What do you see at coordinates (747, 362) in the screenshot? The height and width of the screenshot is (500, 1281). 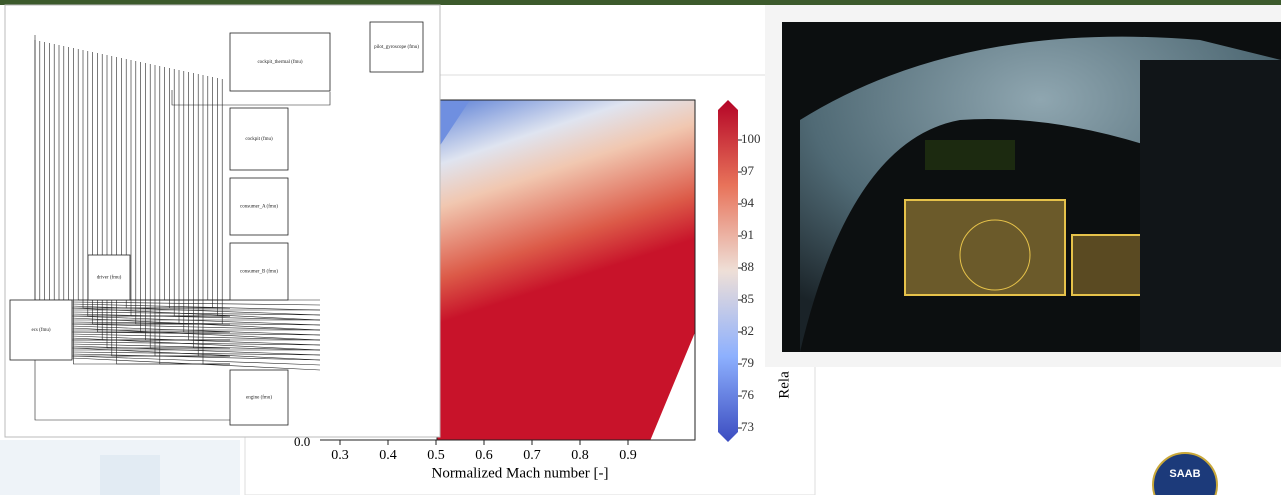 I see `colorbar-tick-label: 79` at bounding box center [747, 362].